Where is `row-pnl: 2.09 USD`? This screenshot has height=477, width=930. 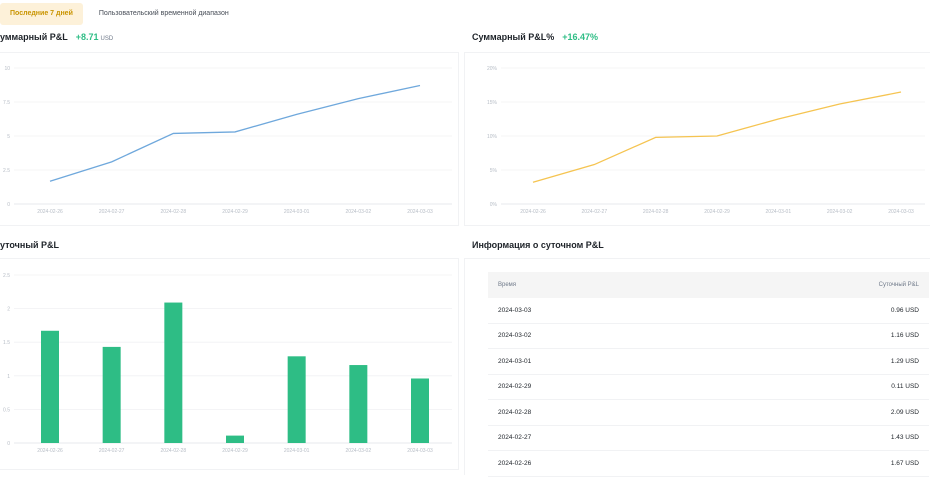
row-pnl: 2.09 USD is located at coordinates (904, 412).